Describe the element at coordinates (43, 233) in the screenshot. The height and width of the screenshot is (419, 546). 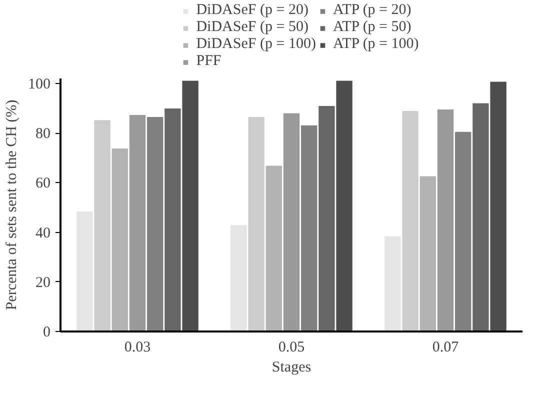
I see `y-tick-label: 40` at that location.